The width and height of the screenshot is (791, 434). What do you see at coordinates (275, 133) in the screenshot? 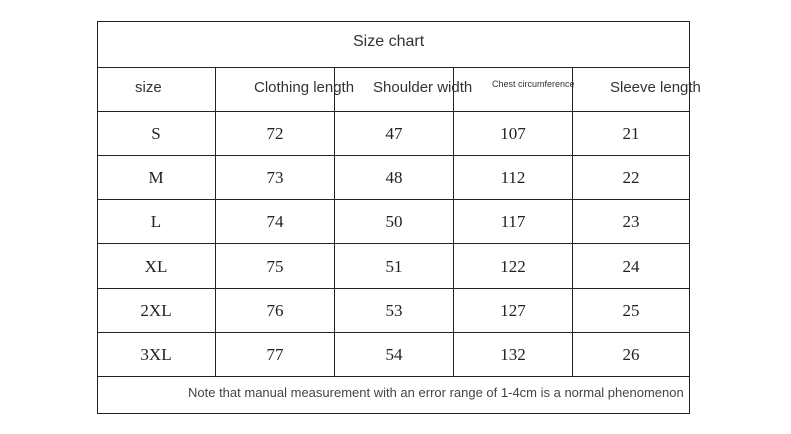
I see `table-cell: 72` at bounding box center [275, 133].